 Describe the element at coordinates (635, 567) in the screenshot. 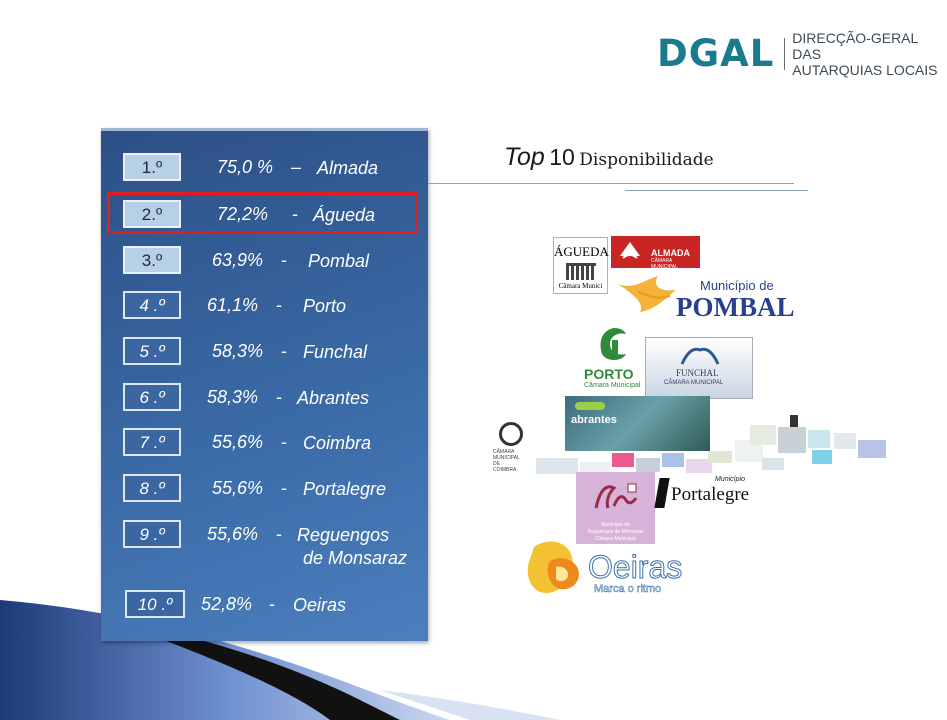

I see `oeiras-title: Oeiras` at that location.